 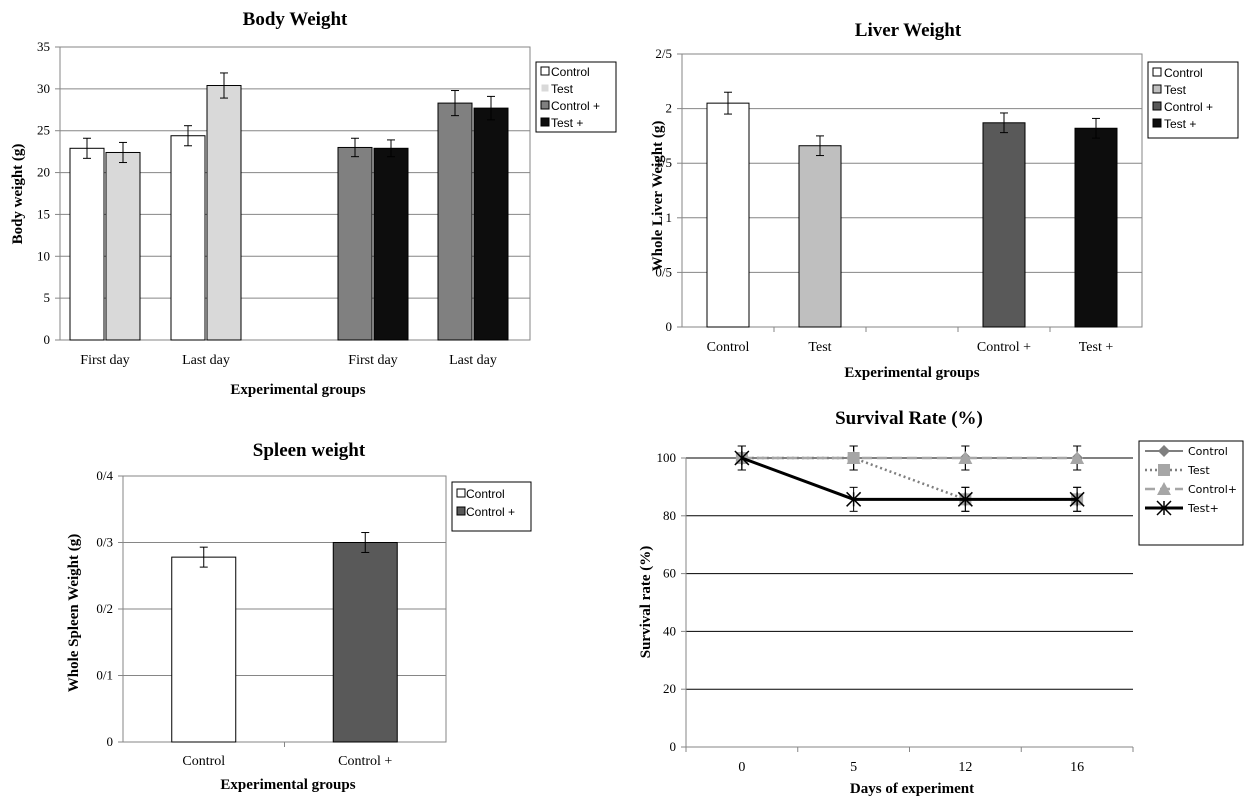 I want to click on liver-weight-plot-frame, so click(x=912, y=190).